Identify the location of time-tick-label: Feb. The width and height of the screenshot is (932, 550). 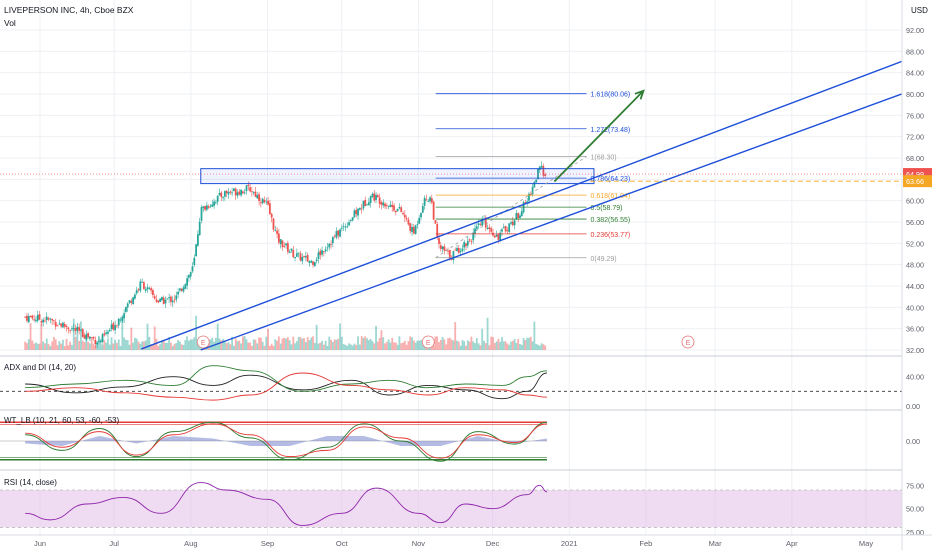
(645, 543).